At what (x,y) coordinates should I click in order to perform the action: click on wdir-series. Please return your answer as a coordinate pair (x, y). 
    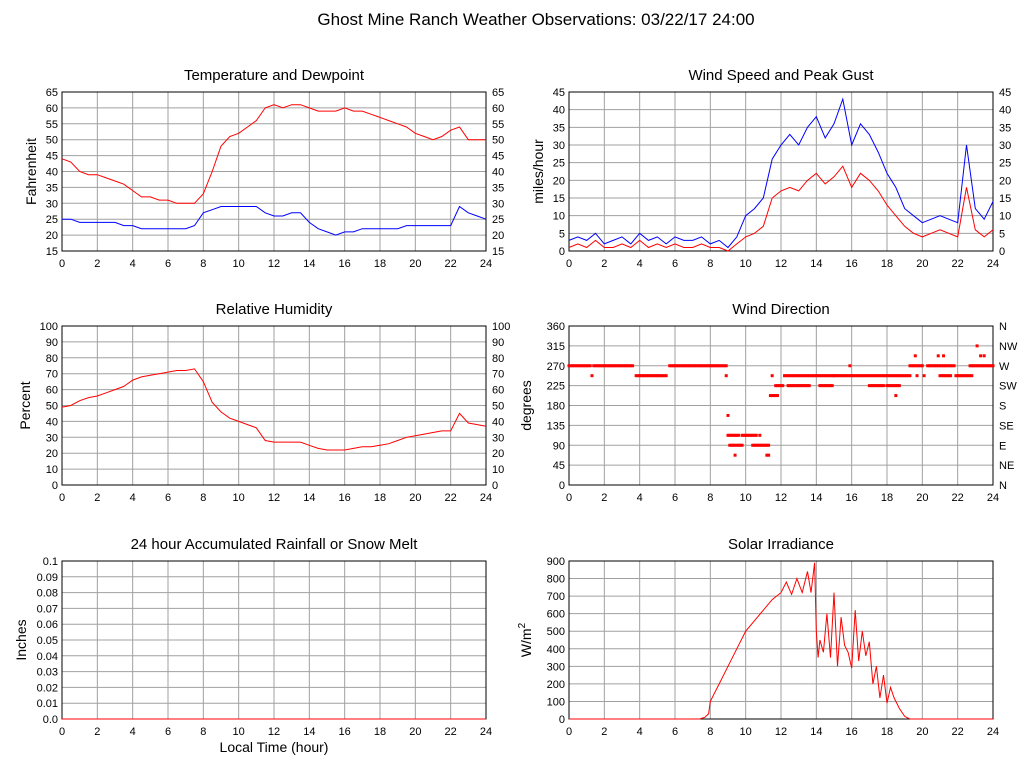
    Looking at the image, I should click on (781, 400).